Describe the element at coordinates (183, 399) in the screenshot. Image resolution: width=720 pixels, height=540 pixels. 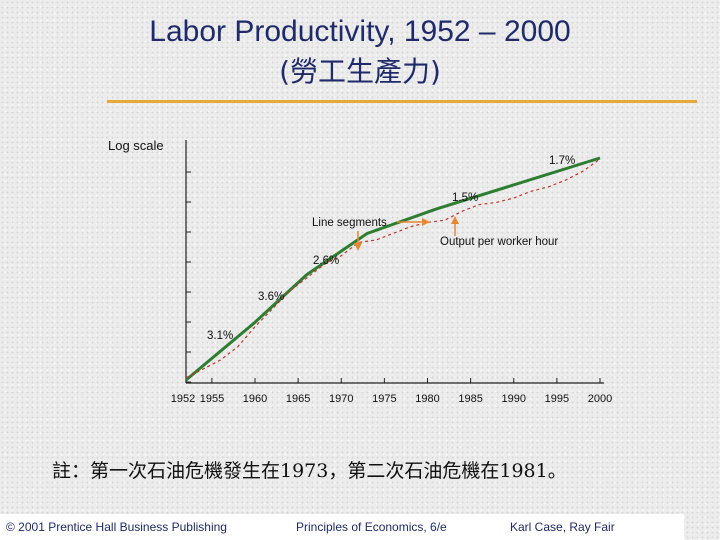
I see `x-tick-label: 1952` at that location.